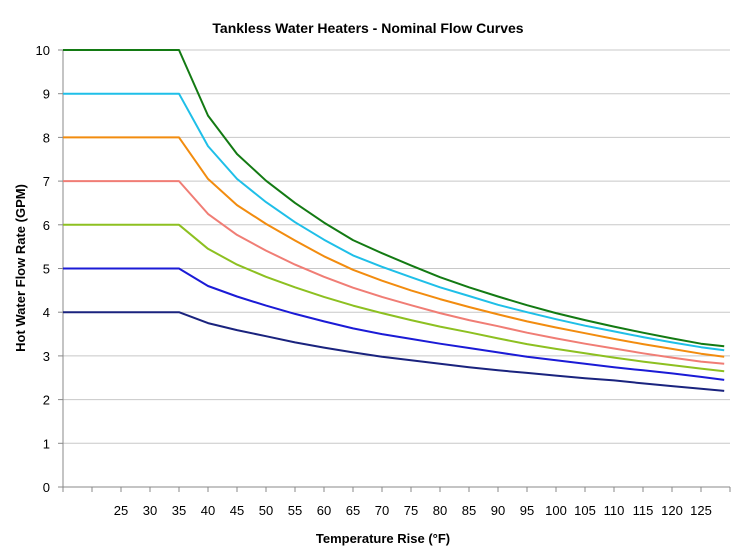 This screenshot has width=738, height=558. What do you see at coordinates (383, 538) in the screenshot?
I see `x-axis-label: Temperature Rise (°F)` at bounding box center [383, 538].